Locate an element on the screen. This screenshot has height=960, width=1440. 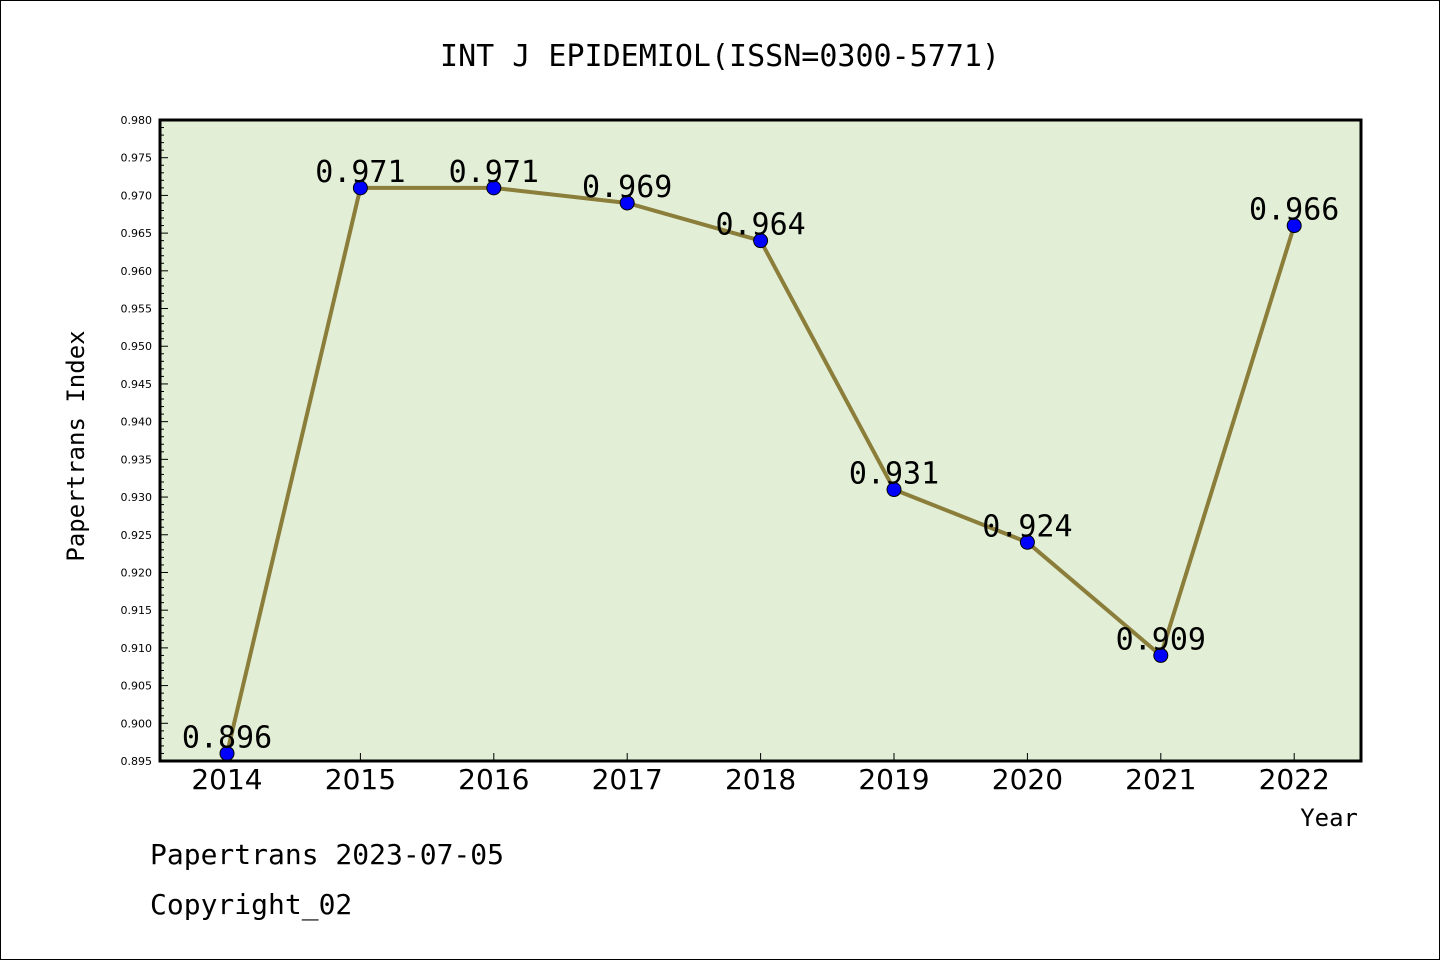
x-tick-label: 2014 is located at coordinates (226, 779).